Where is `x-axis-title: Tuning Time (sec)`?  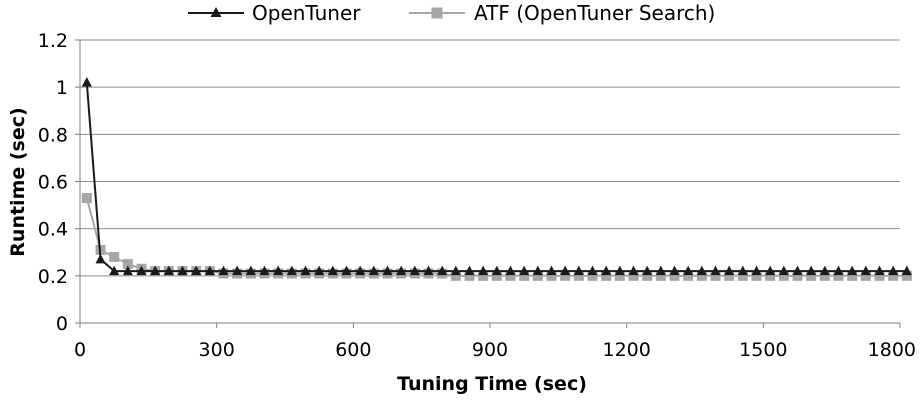
x-axis-title: Tuning Time (sec) is located at coordinates (492, 384).